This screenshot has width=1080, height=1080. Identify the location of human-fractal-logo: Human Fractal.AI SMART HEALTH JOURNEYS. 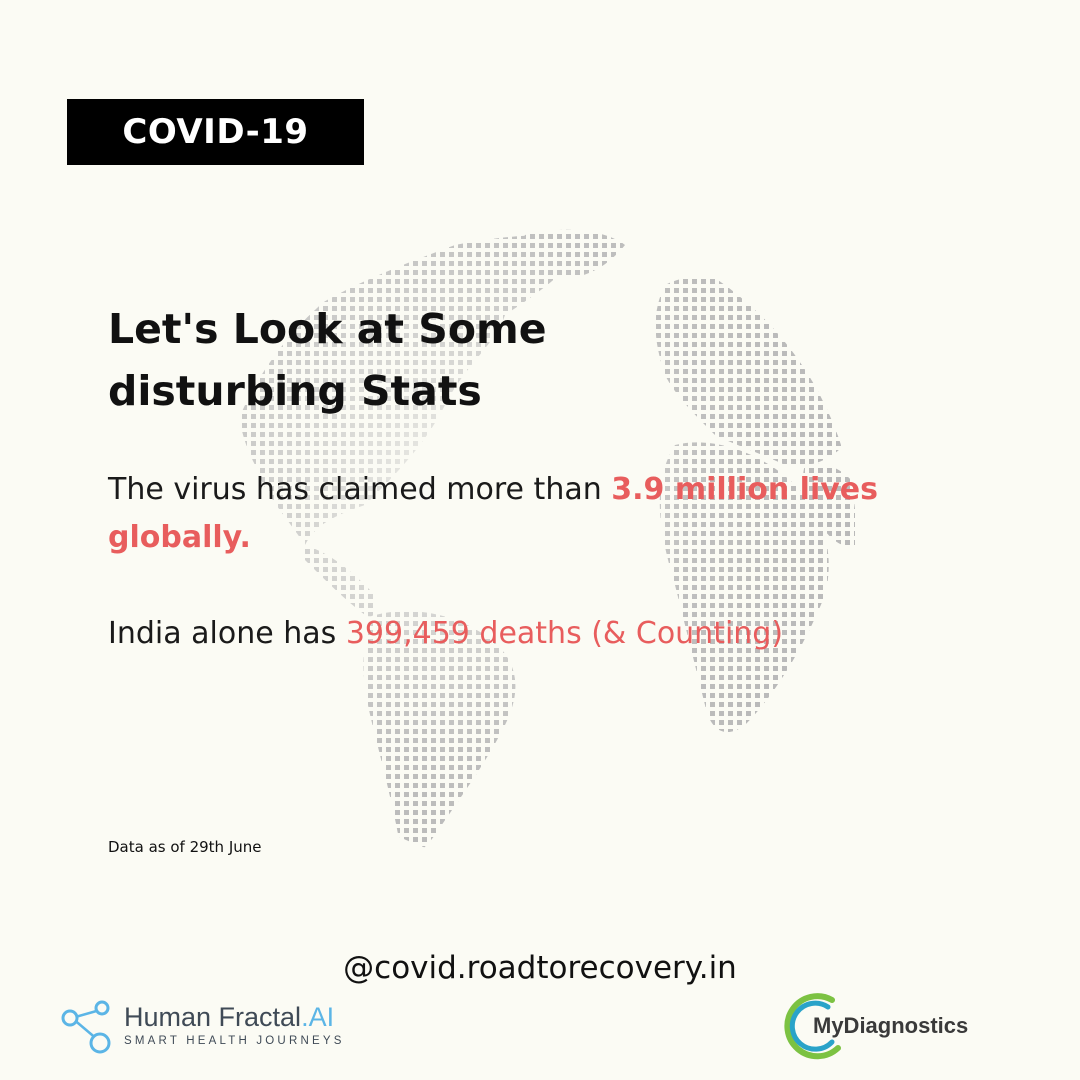
(220, 1028).